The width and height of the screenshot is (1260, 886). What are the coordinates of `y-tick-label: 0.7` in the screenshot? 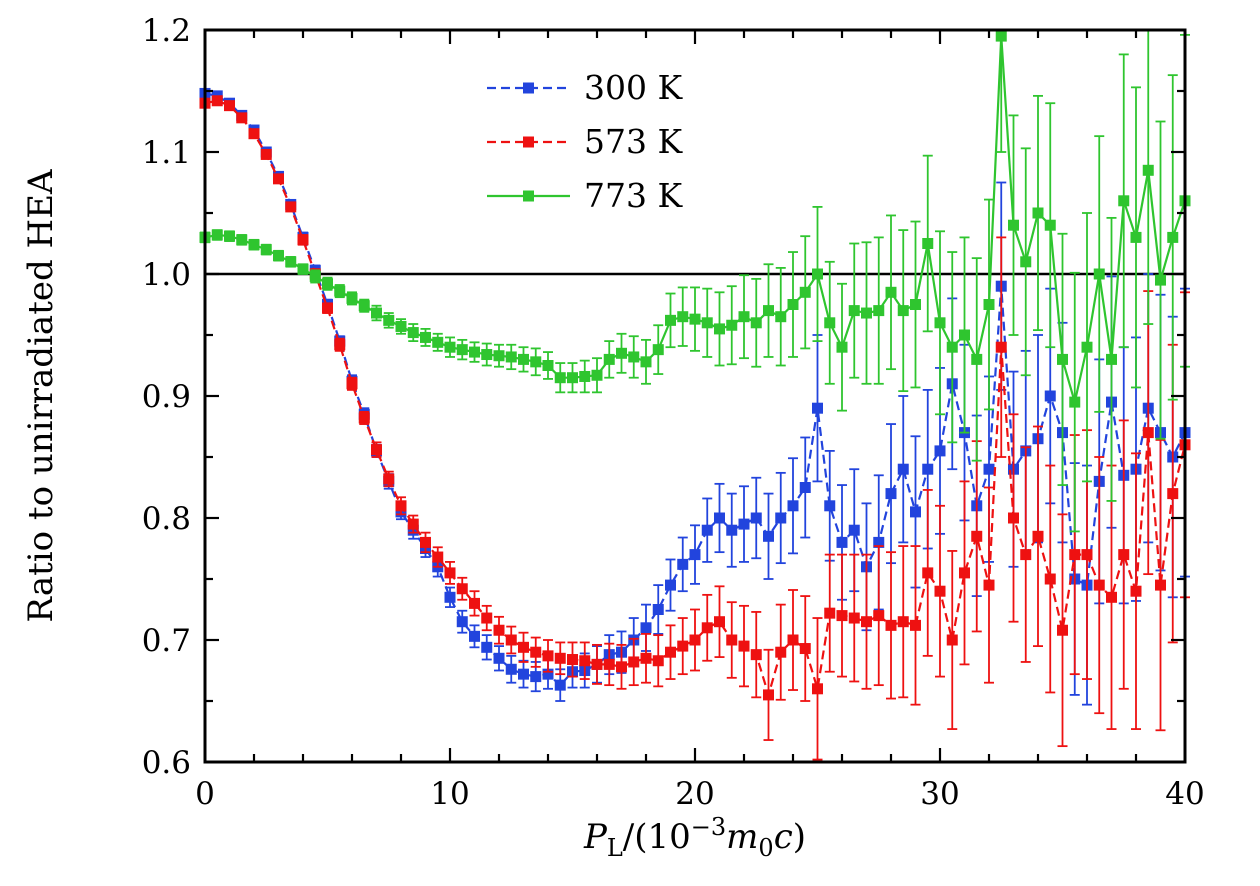 It's located at (166, 641).